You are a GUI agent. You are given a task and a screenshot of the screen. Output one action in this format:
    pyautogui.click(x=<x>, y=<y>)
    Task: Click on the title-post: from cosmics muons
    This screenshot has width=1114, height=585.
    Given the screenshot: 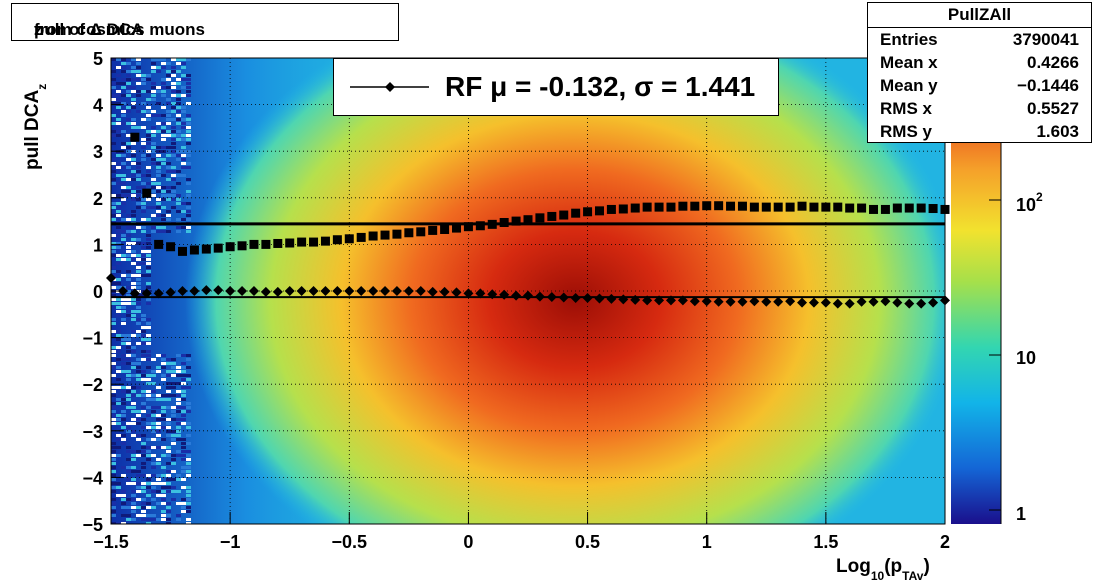 What is the action you would take?
    pyautogui.click(x=119, y=29)
    